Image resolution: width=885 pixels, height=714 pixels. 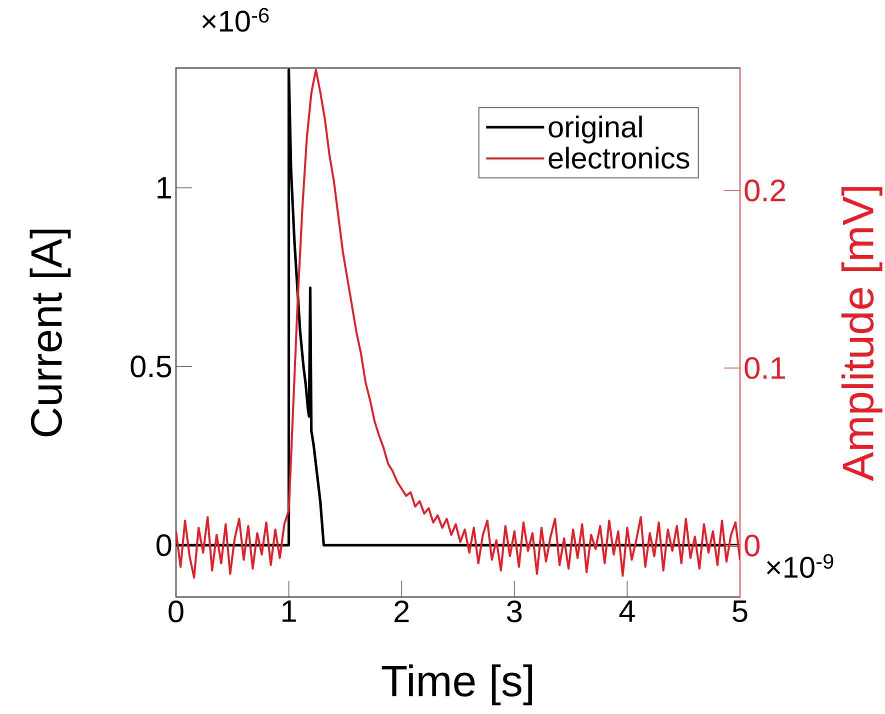 I want to click on text: ×10$^{-6}$, so click(x=235, y=20).